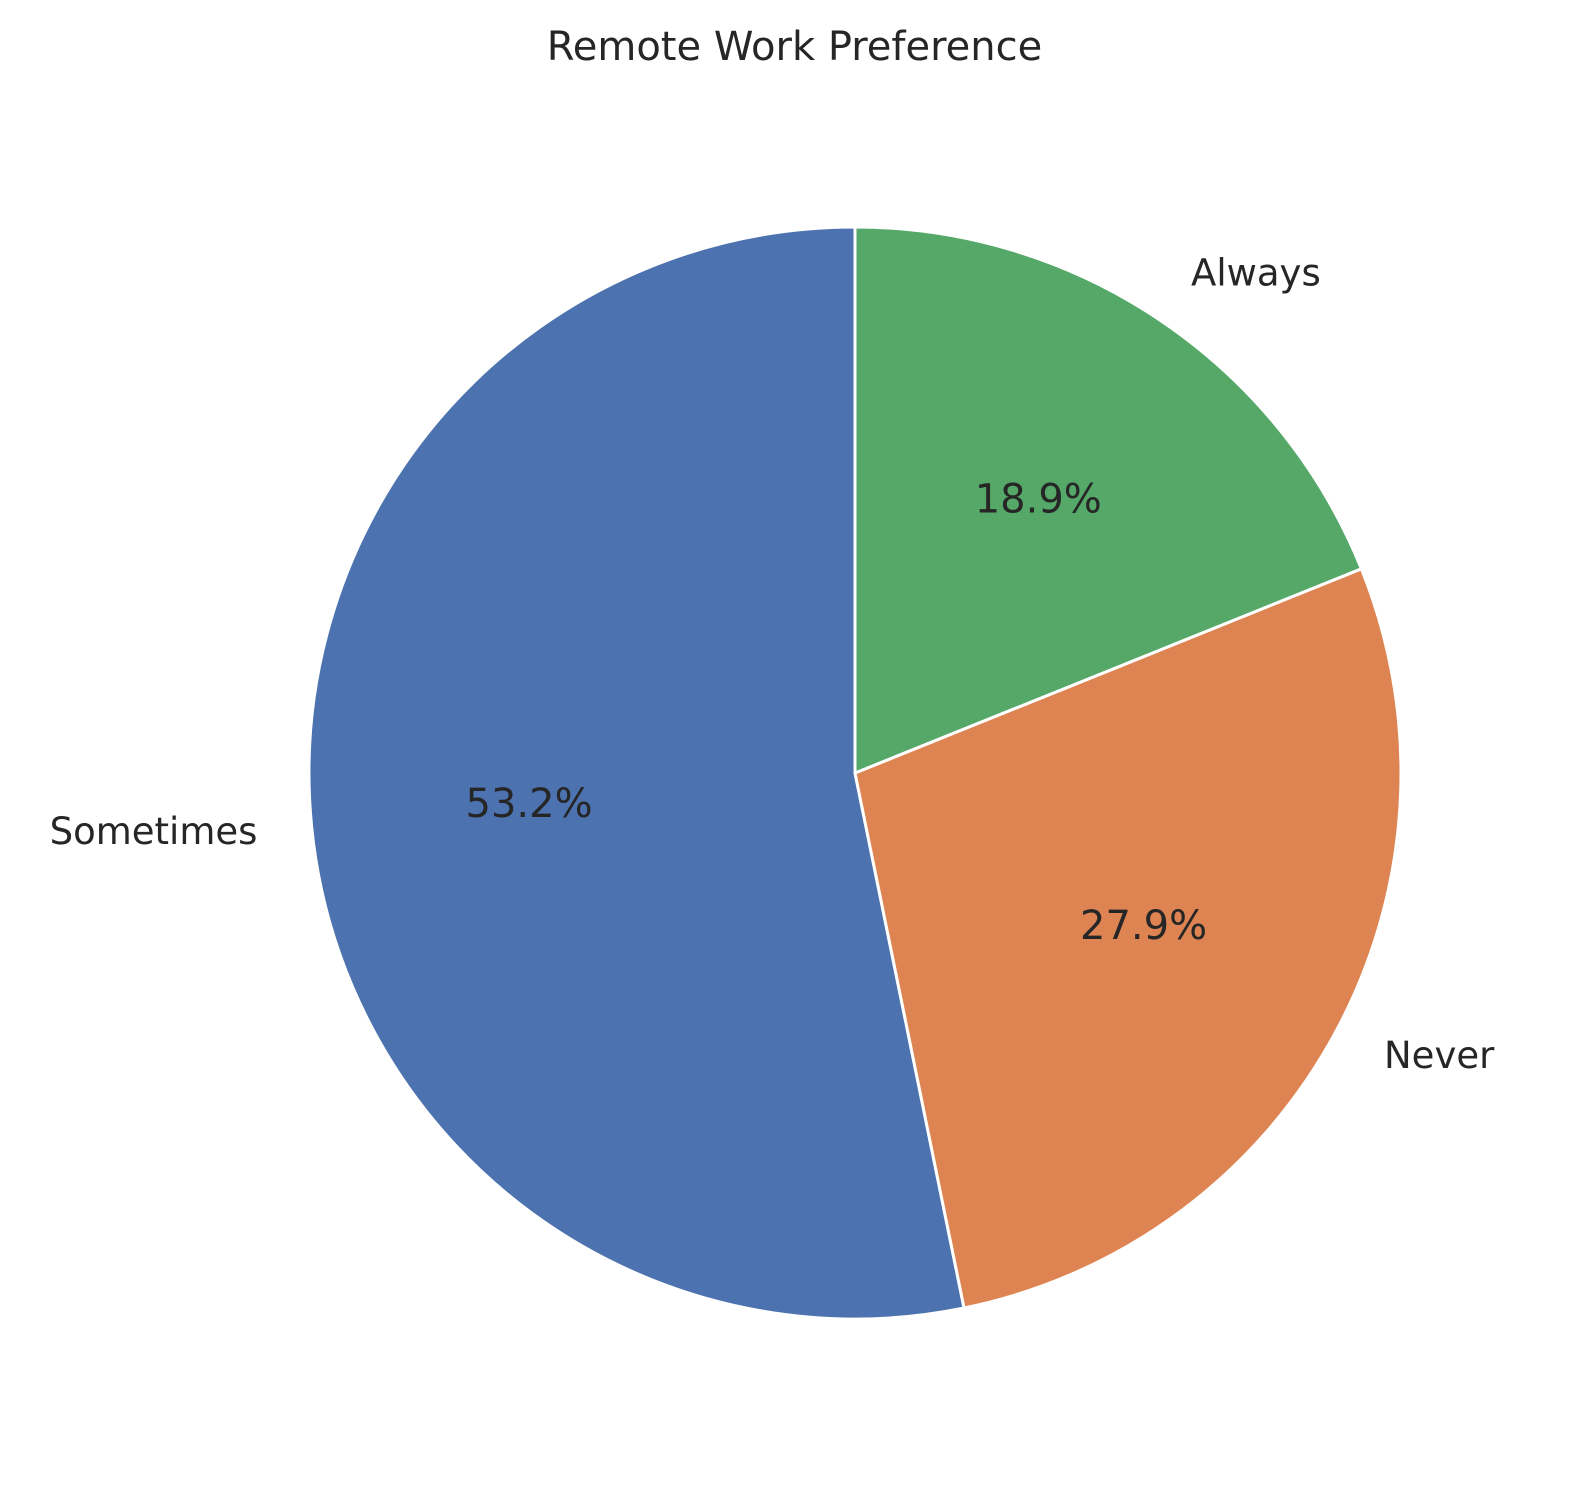 This screenshot has height=1507, width=1589. Describe the element at coordinates (1256, 273) in the screenshot. I see `slice-label-always: Always` at that location.